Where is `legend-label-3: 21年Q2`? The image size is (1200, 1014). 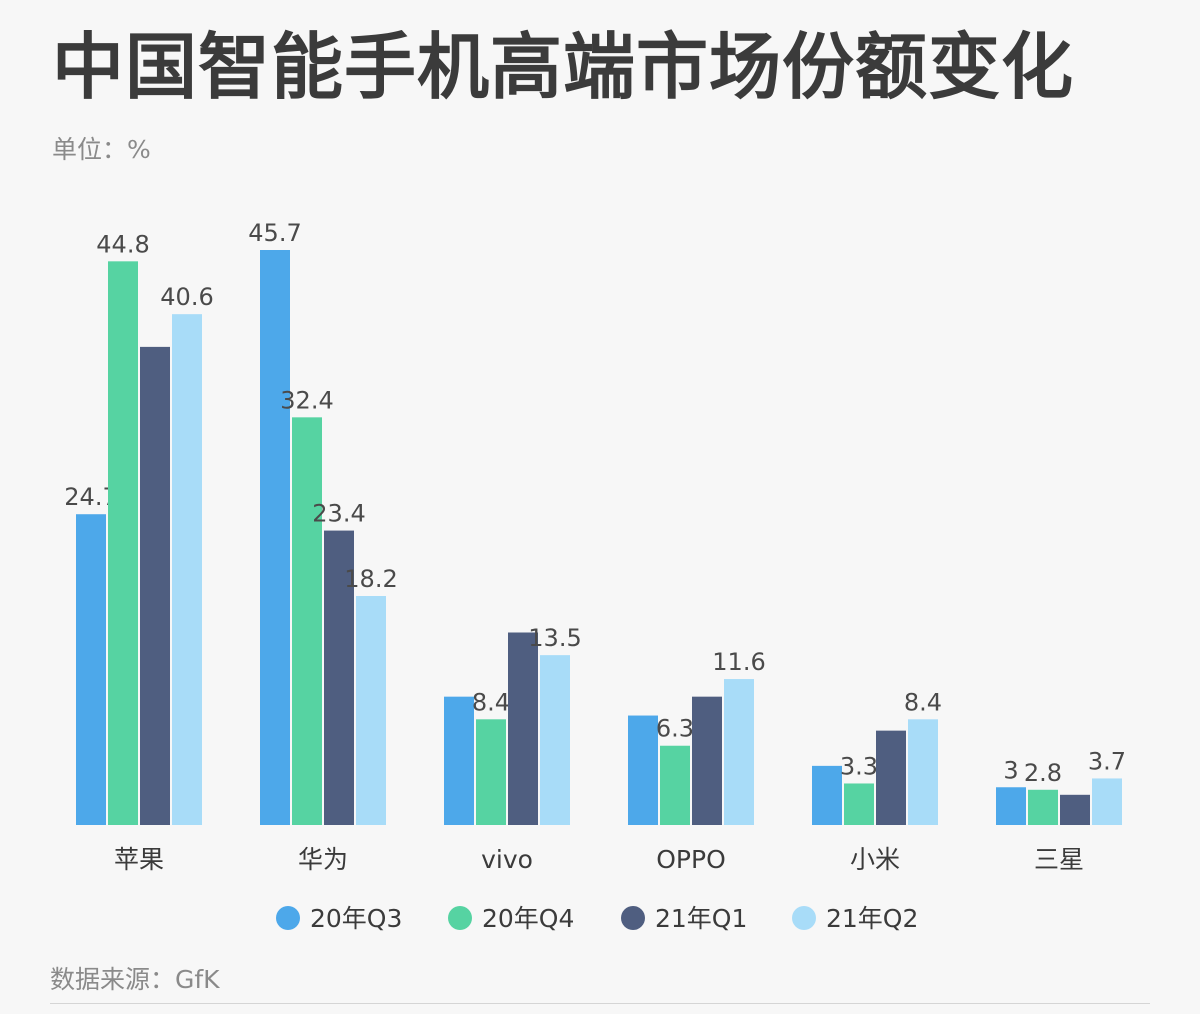
legend-label-3: 21年Q2 is located at coordinates (872, 918).